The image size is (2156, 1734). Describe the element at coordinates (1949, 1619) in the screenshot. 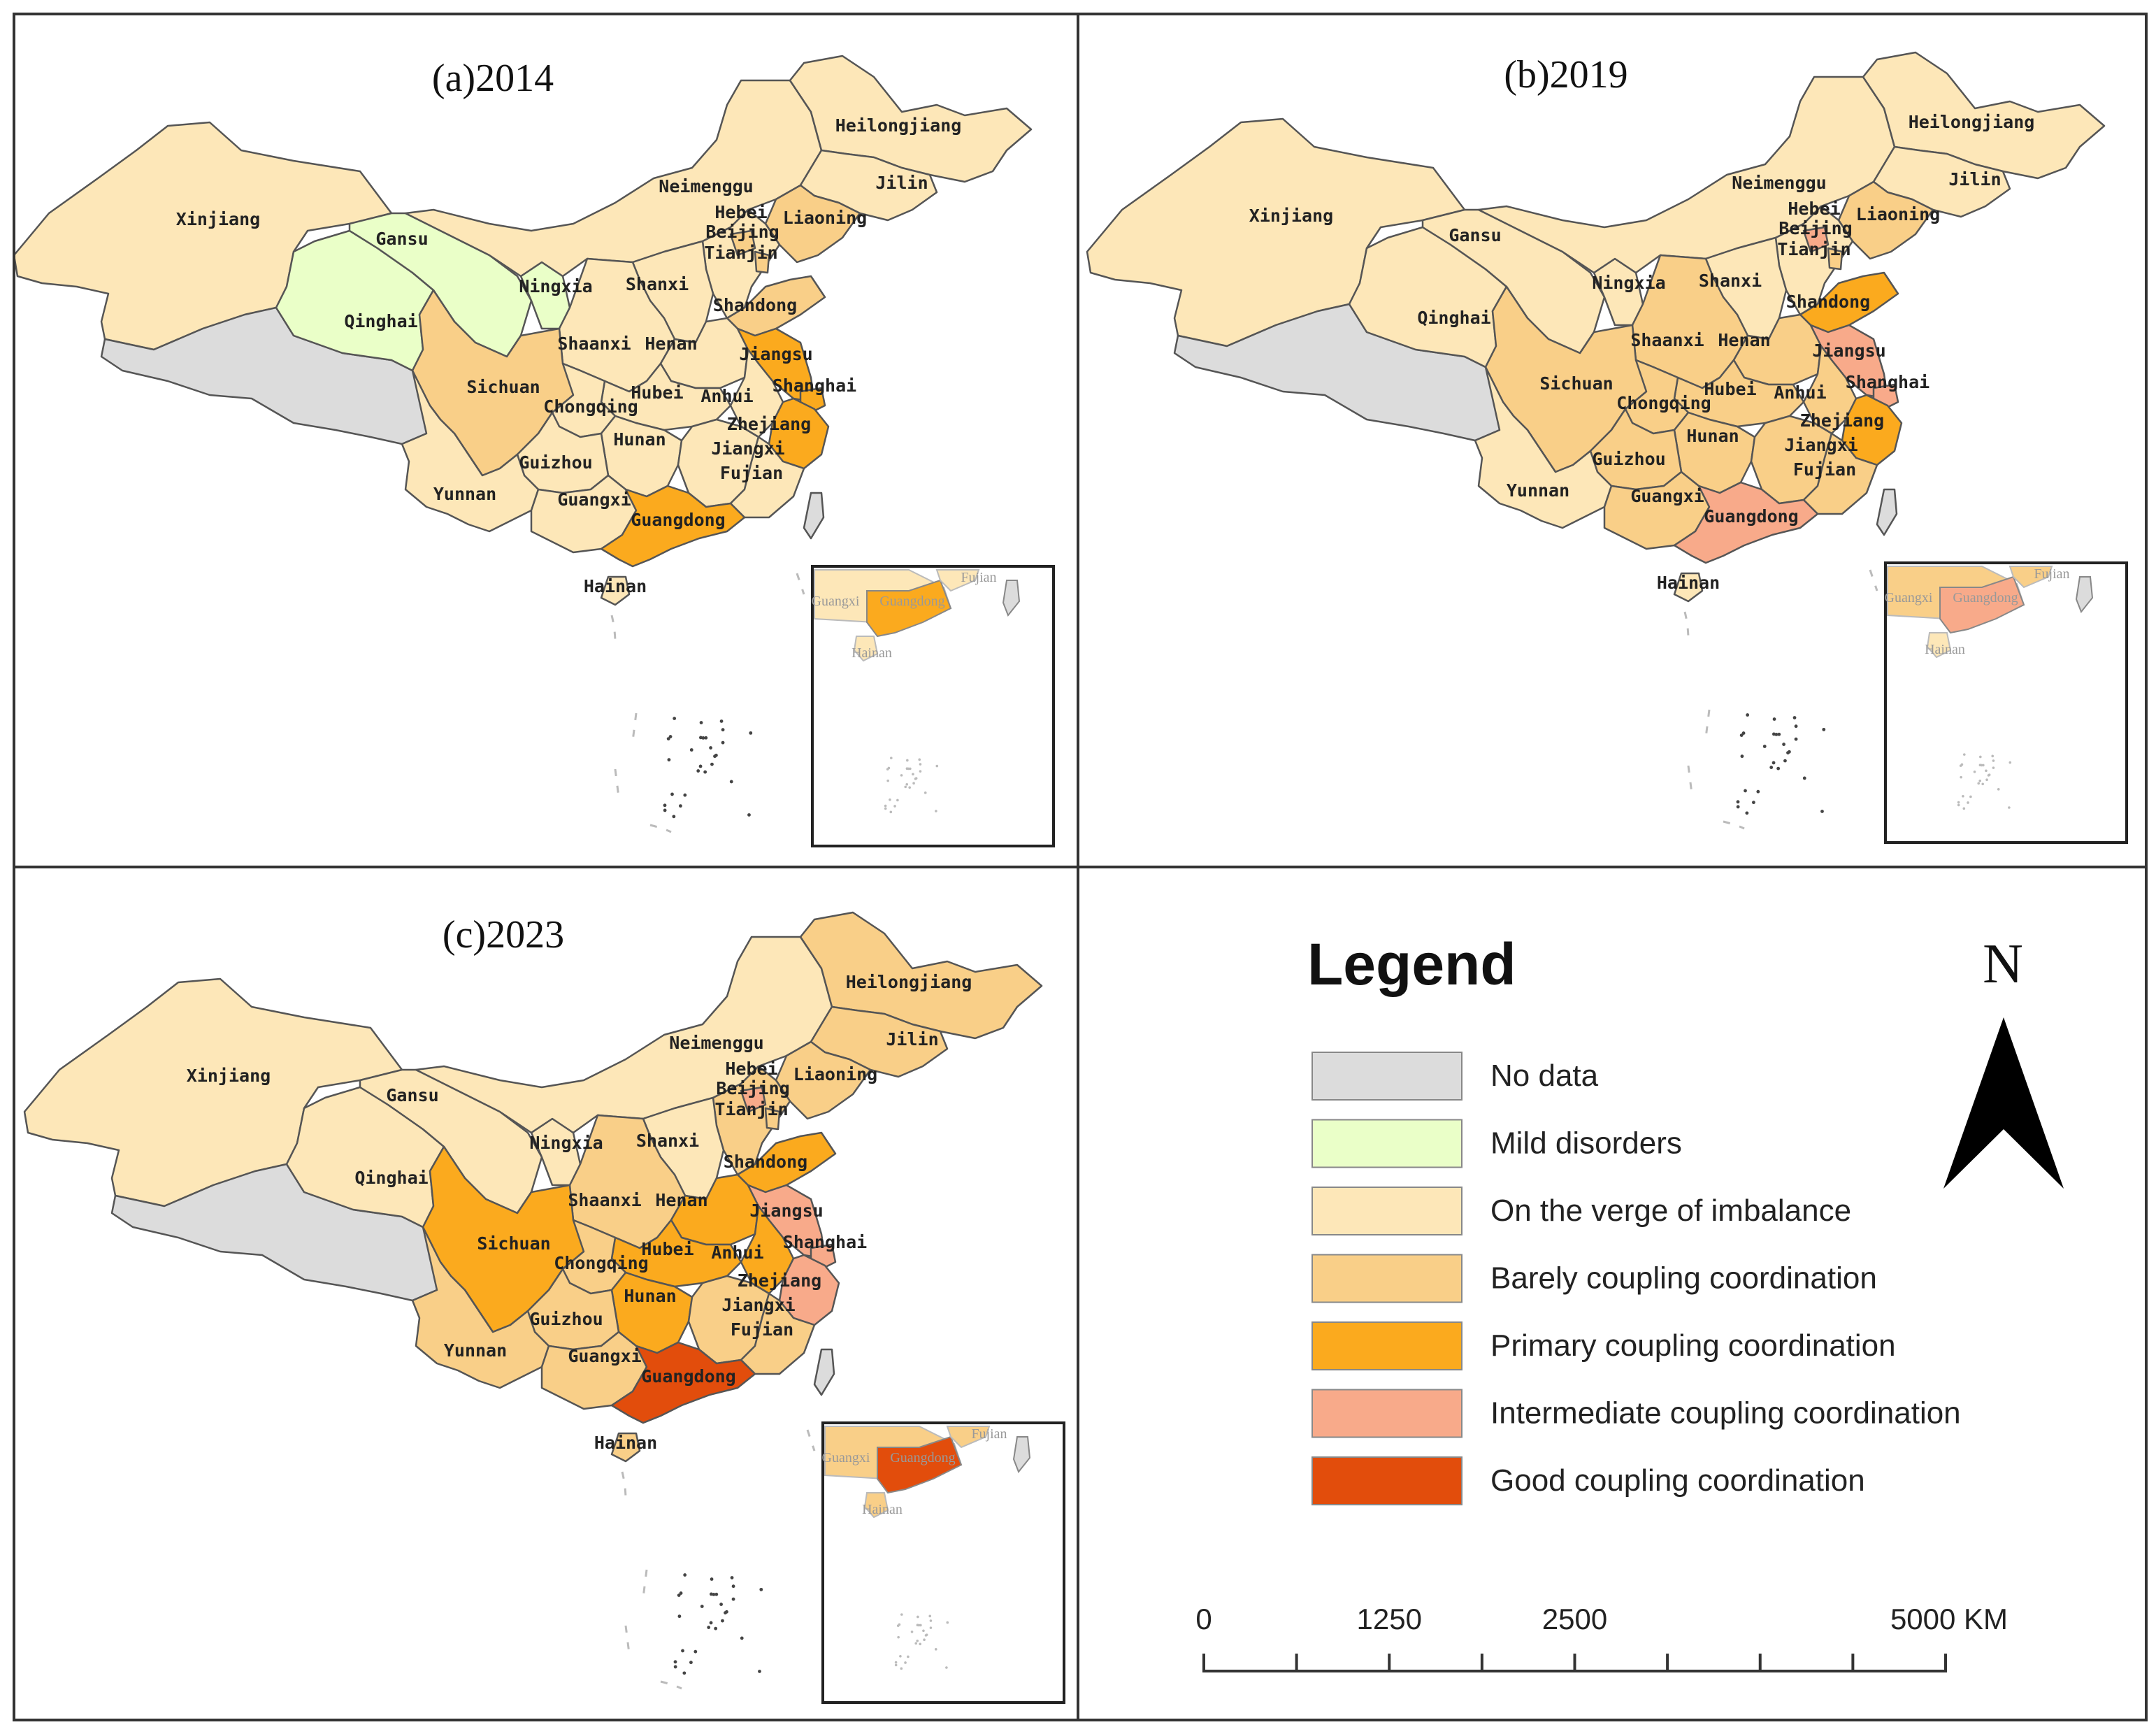

I see `scale-label: 5000 KM` at that location.